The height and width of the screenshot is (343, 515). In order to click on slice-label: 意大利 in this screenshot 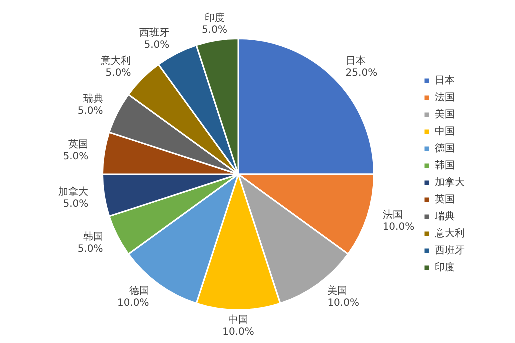, I will do `click(116, 60)`.